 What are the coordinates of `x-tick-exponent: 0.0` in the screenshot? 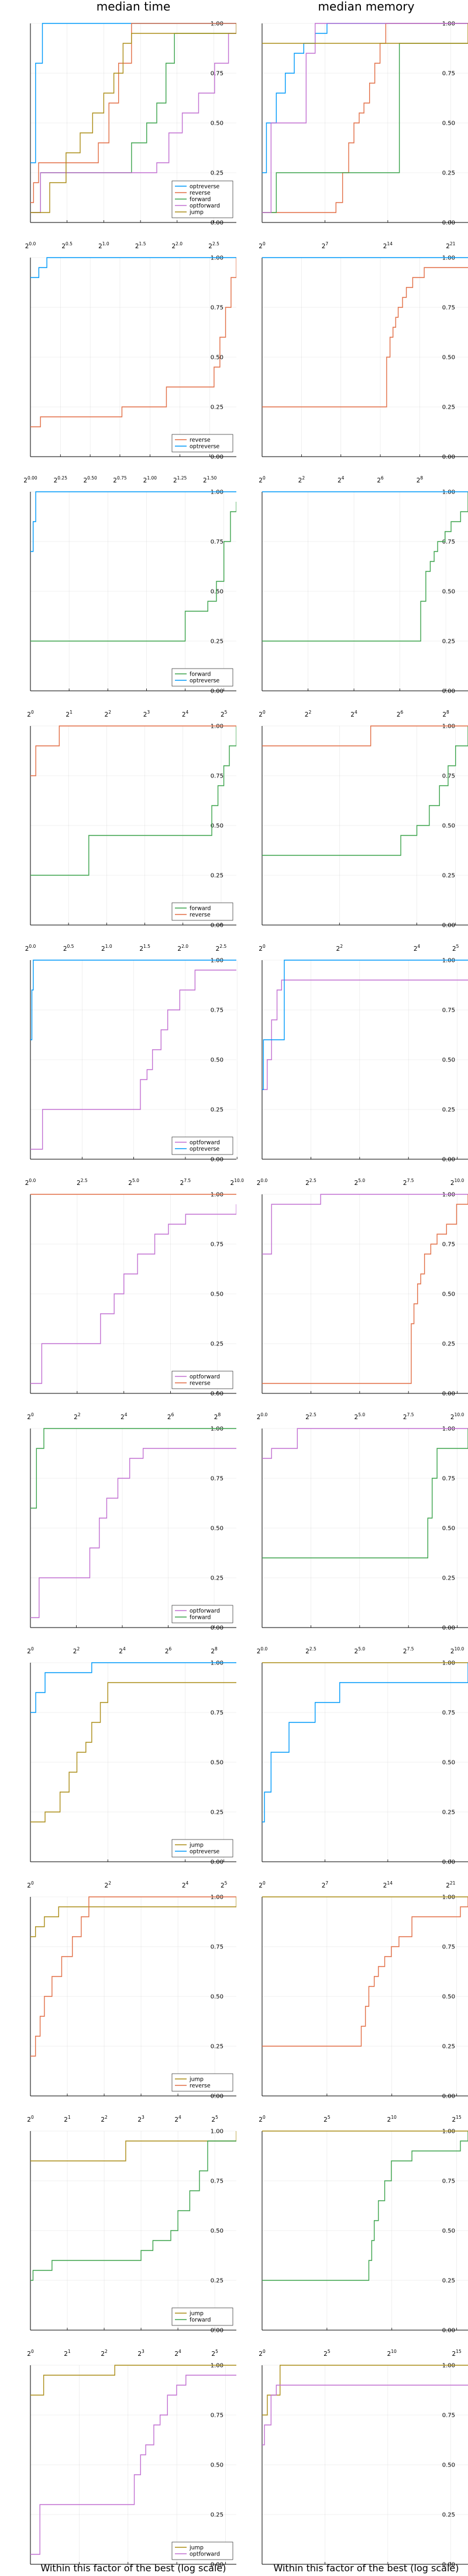 It's located at (263, 1180).